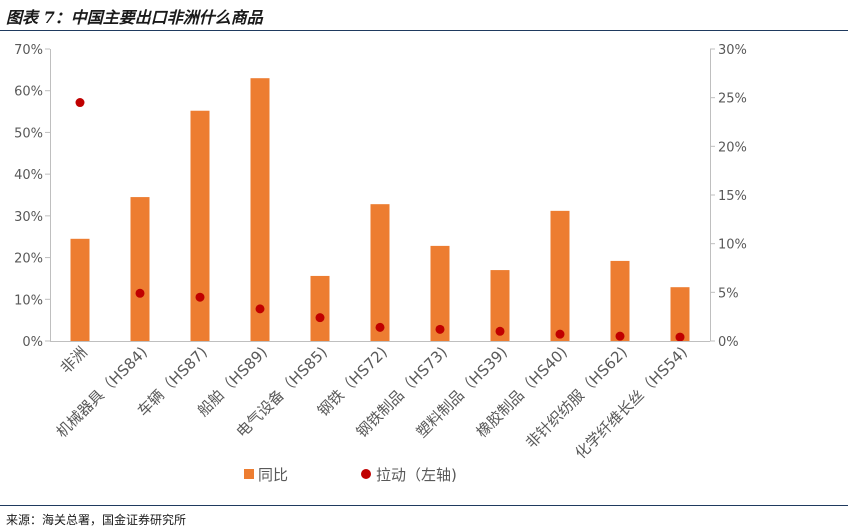  I want to click on chart-title: 图表 7：中国主要出口非洲什么商品, so click(134, 17).